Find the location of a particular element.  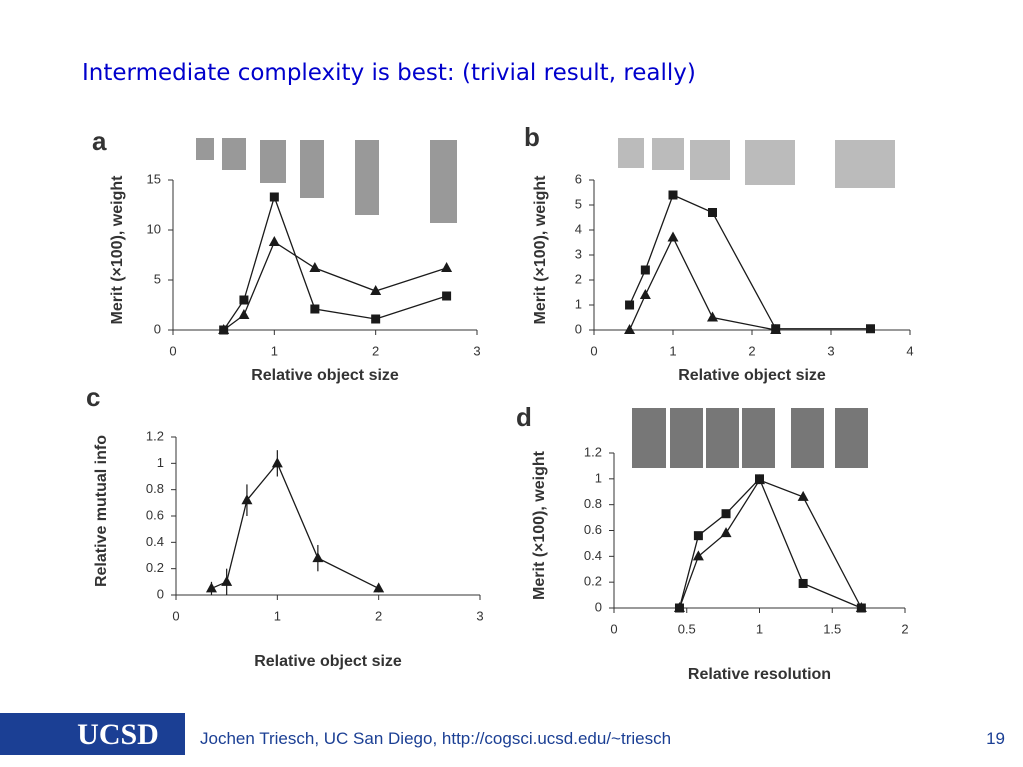

y-tick-label: 6 is located at coordinates (578, 178).